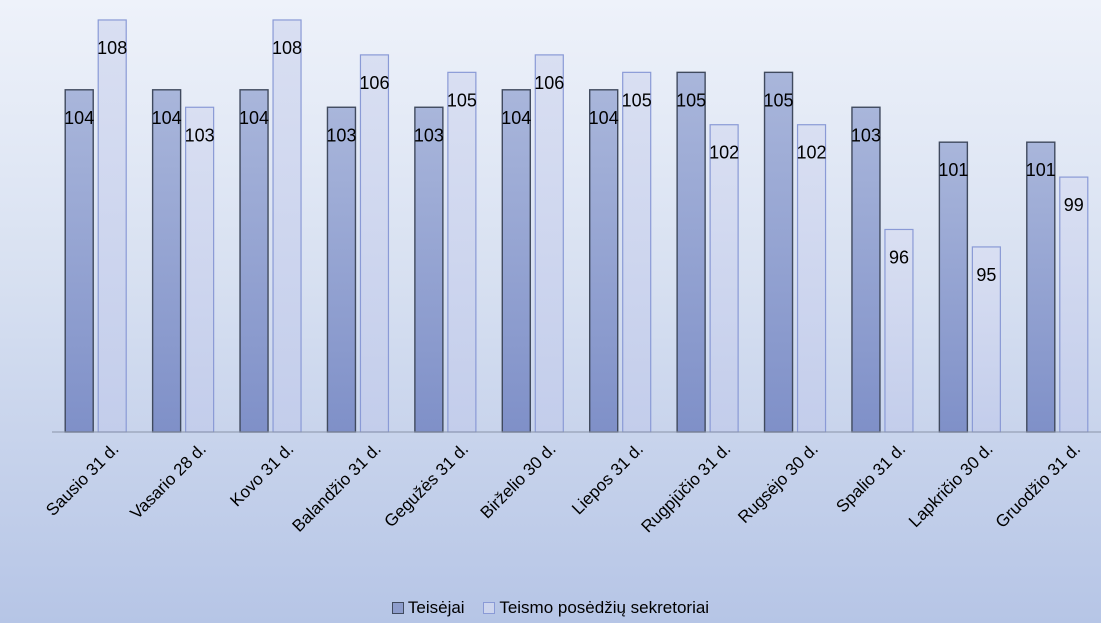  I want to click on data-label-sekretoriai-0: 108, so click(112, 48).